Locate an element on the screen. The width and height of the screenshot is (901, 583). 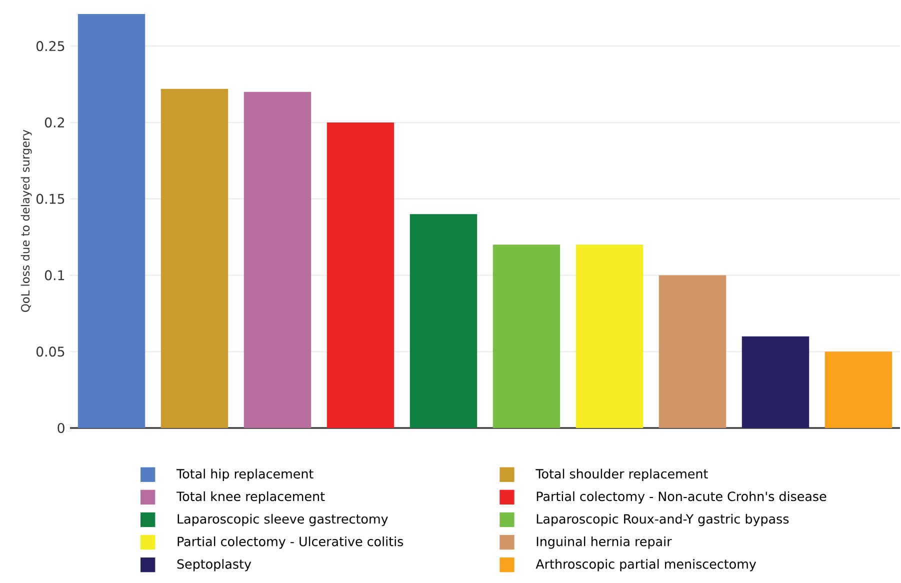
y-tick-label: 0.05 is located at coordinates (50, 351).